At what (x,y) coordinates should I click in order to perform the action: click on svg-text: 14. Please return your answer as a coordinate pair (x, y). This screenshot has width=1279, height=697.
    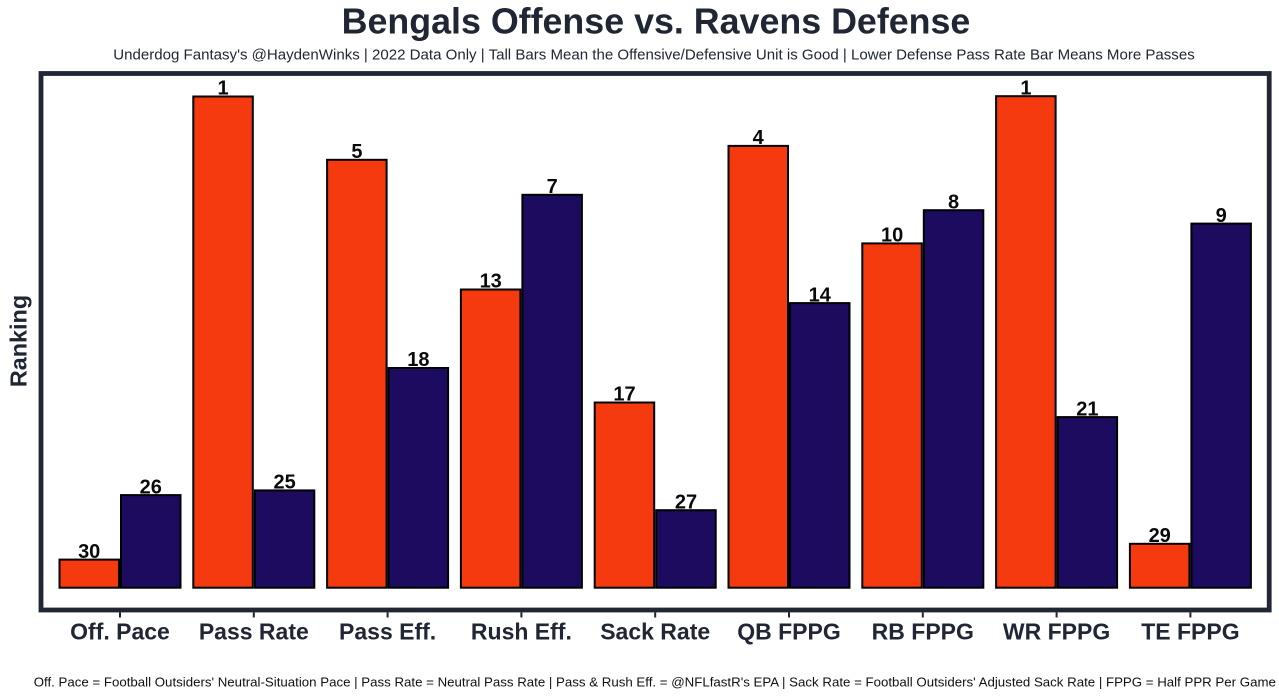
    Looking at the image, I should click on (820, 295).